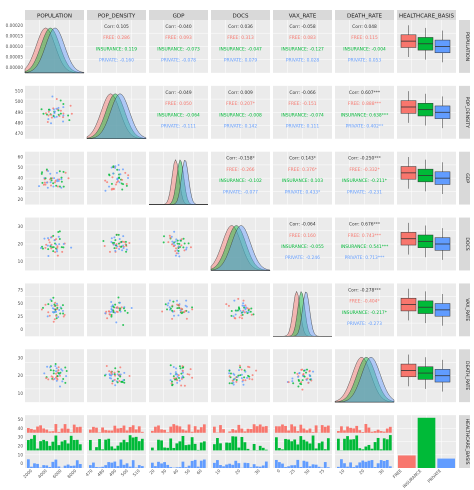  Describe the element at coordinates (15, 35) in the screenshot. I see `y-tick-label: 0.00015` at that location.